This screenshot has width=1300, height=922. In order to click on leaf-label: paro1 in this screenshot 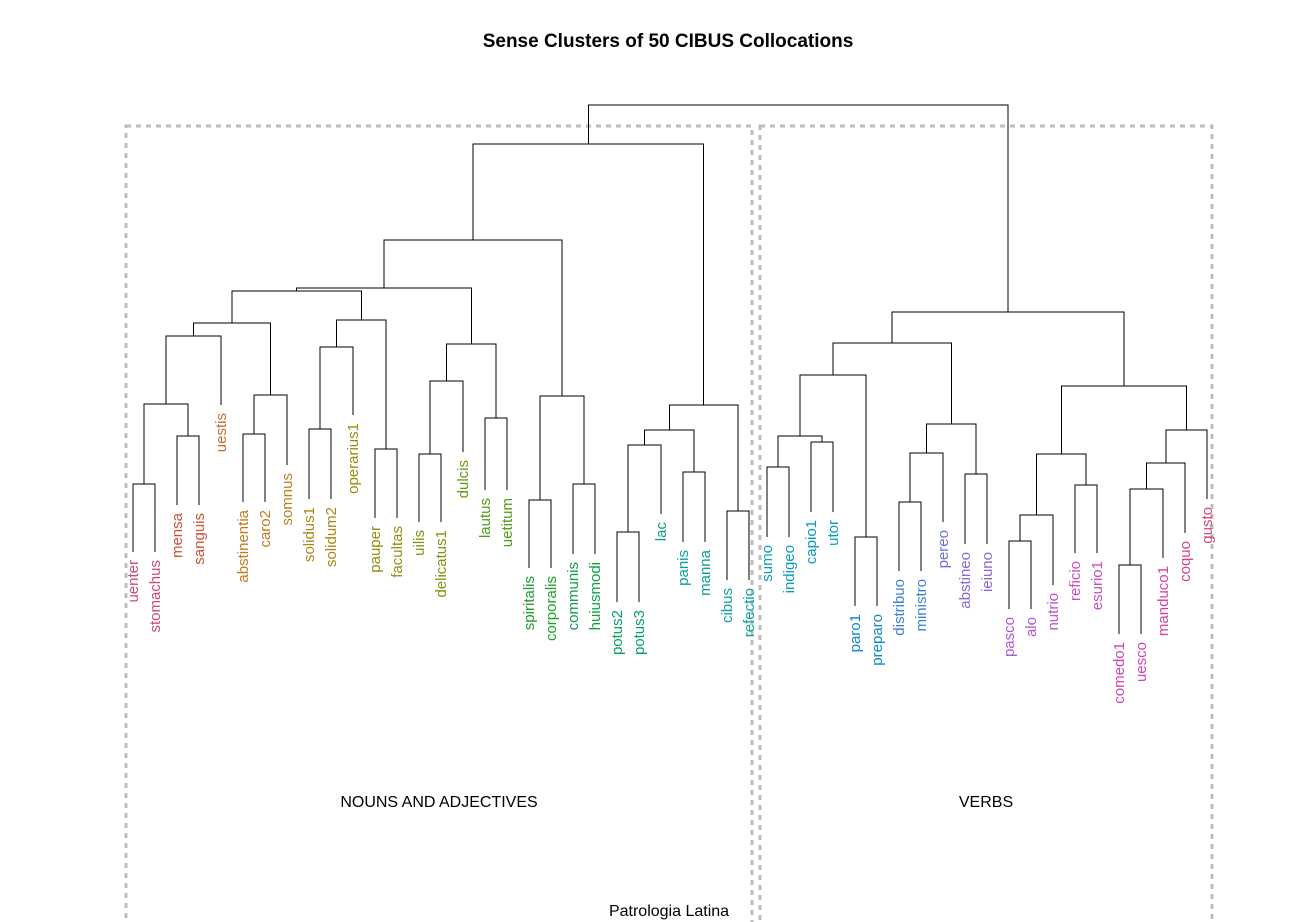, I will do `click(855, 633)`.